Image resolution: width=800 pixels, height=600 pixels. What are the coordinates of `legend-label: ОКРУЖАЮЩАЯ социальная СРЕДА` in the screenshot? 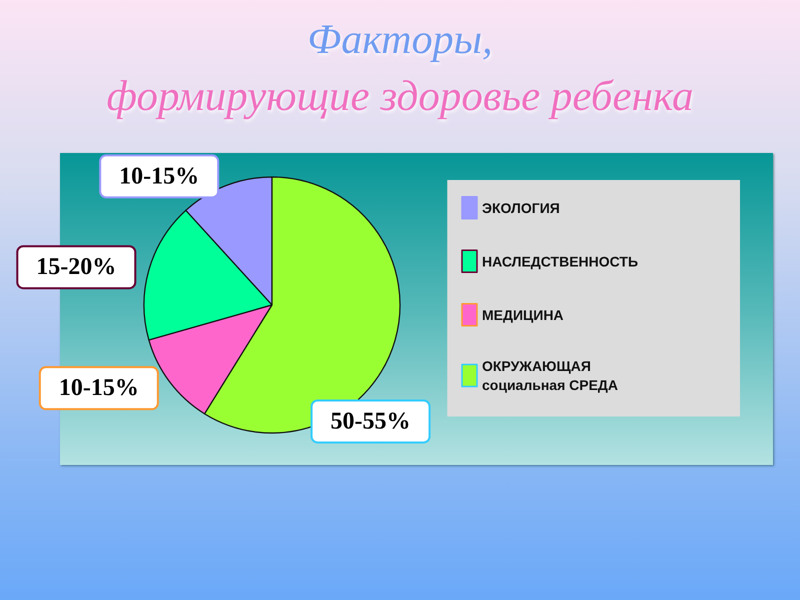 It's located at (550, 375).